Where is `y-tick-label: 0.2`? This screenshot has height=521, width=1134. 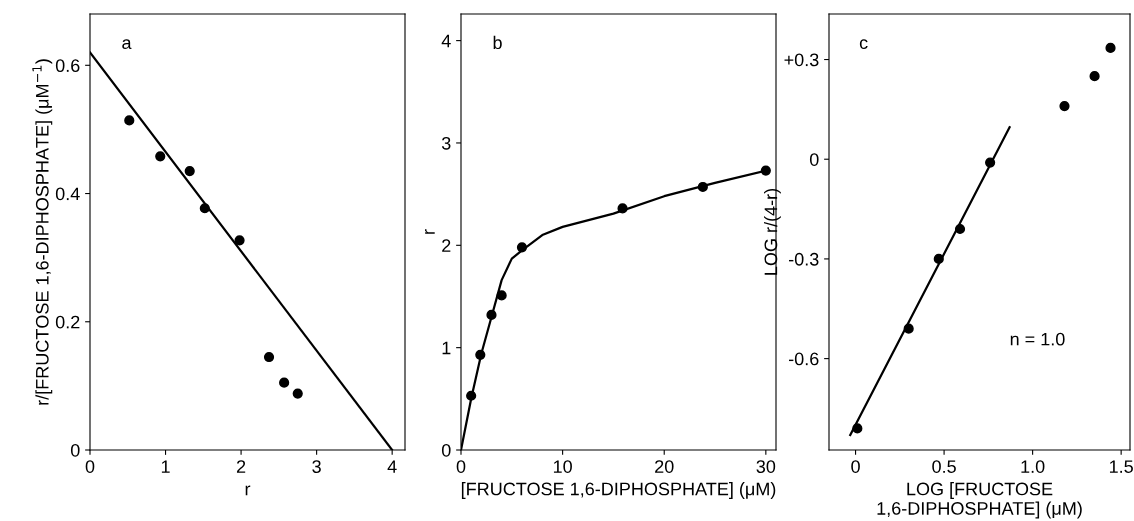 y-tick-label: 0.2 is located at coordinates (67, 322).